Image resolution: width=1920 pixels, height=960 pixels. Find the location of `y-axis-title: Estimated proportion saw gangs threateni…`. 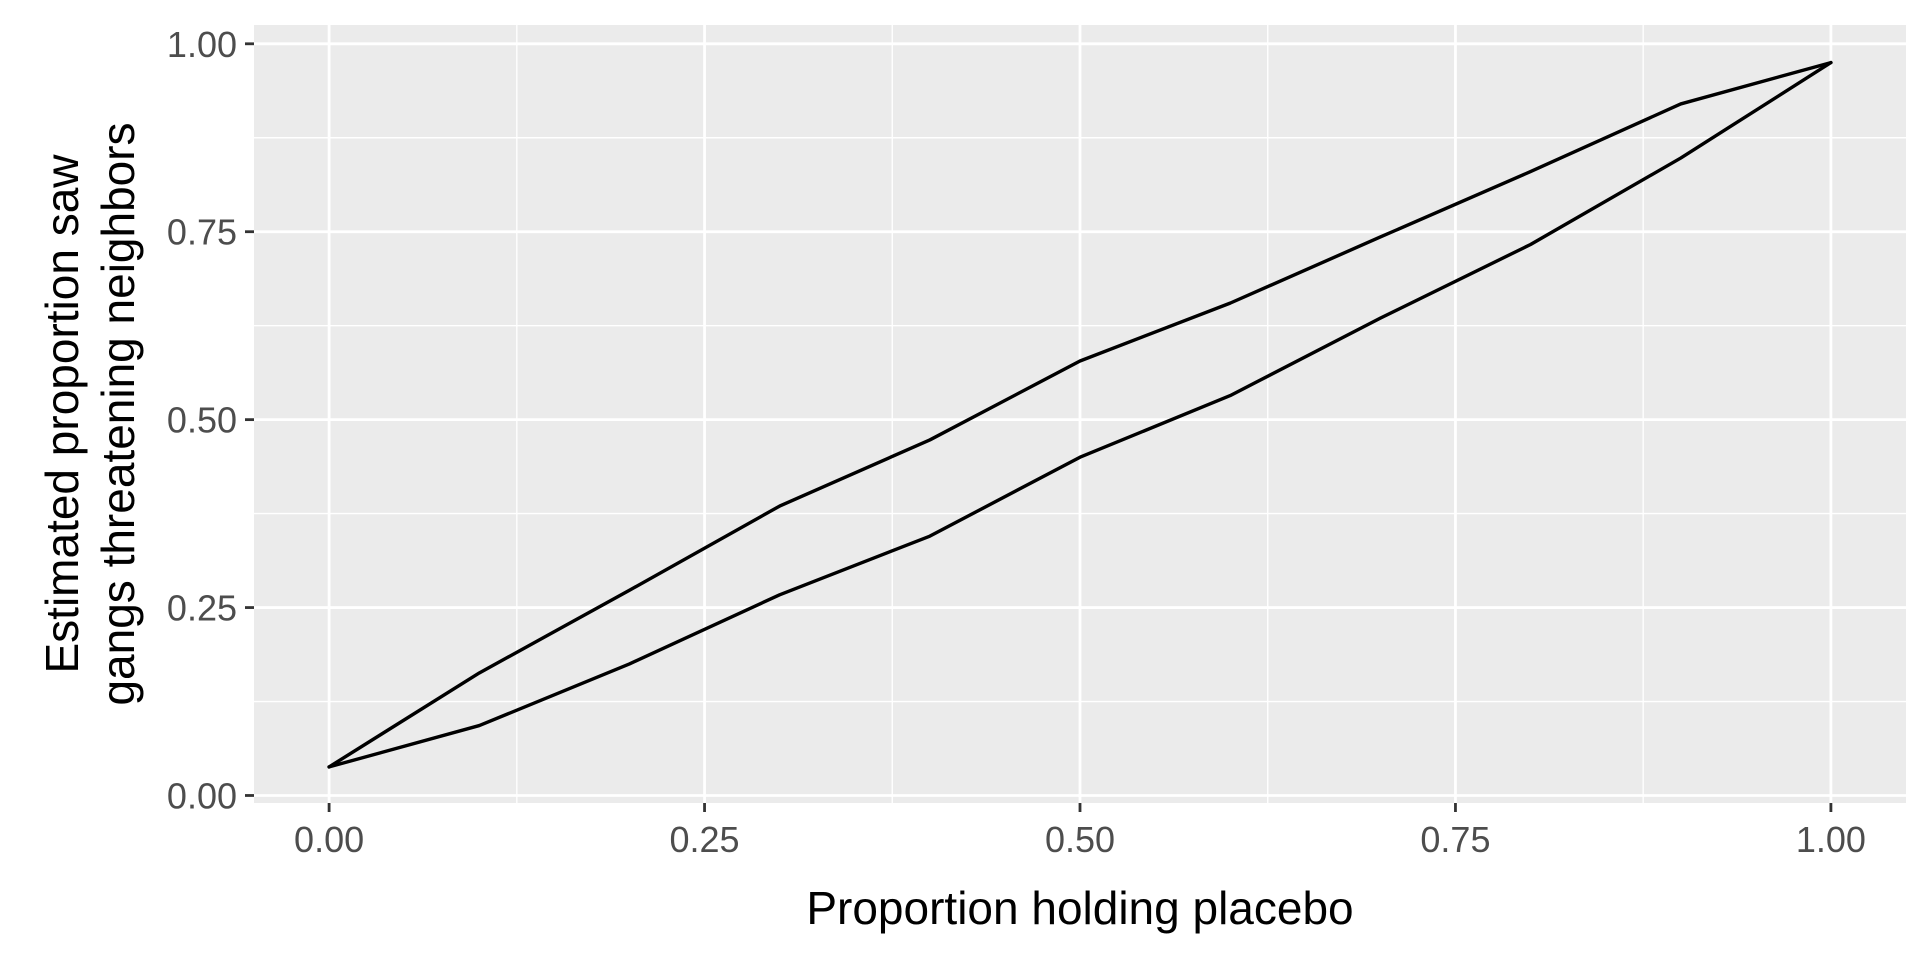

y-axis-title: Estimated proportion saw gangs threateni… is located at coordinates (90, 413).